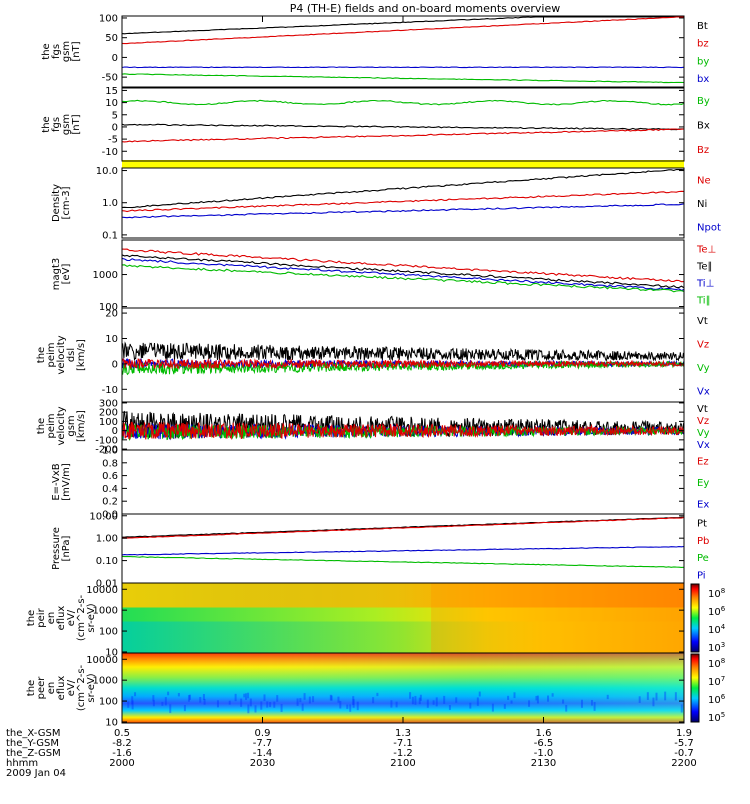 Image resolution: width=750 pixels, height=804 pixels. I want to click on panel-8-series-Pb-line, so click(403, 527).